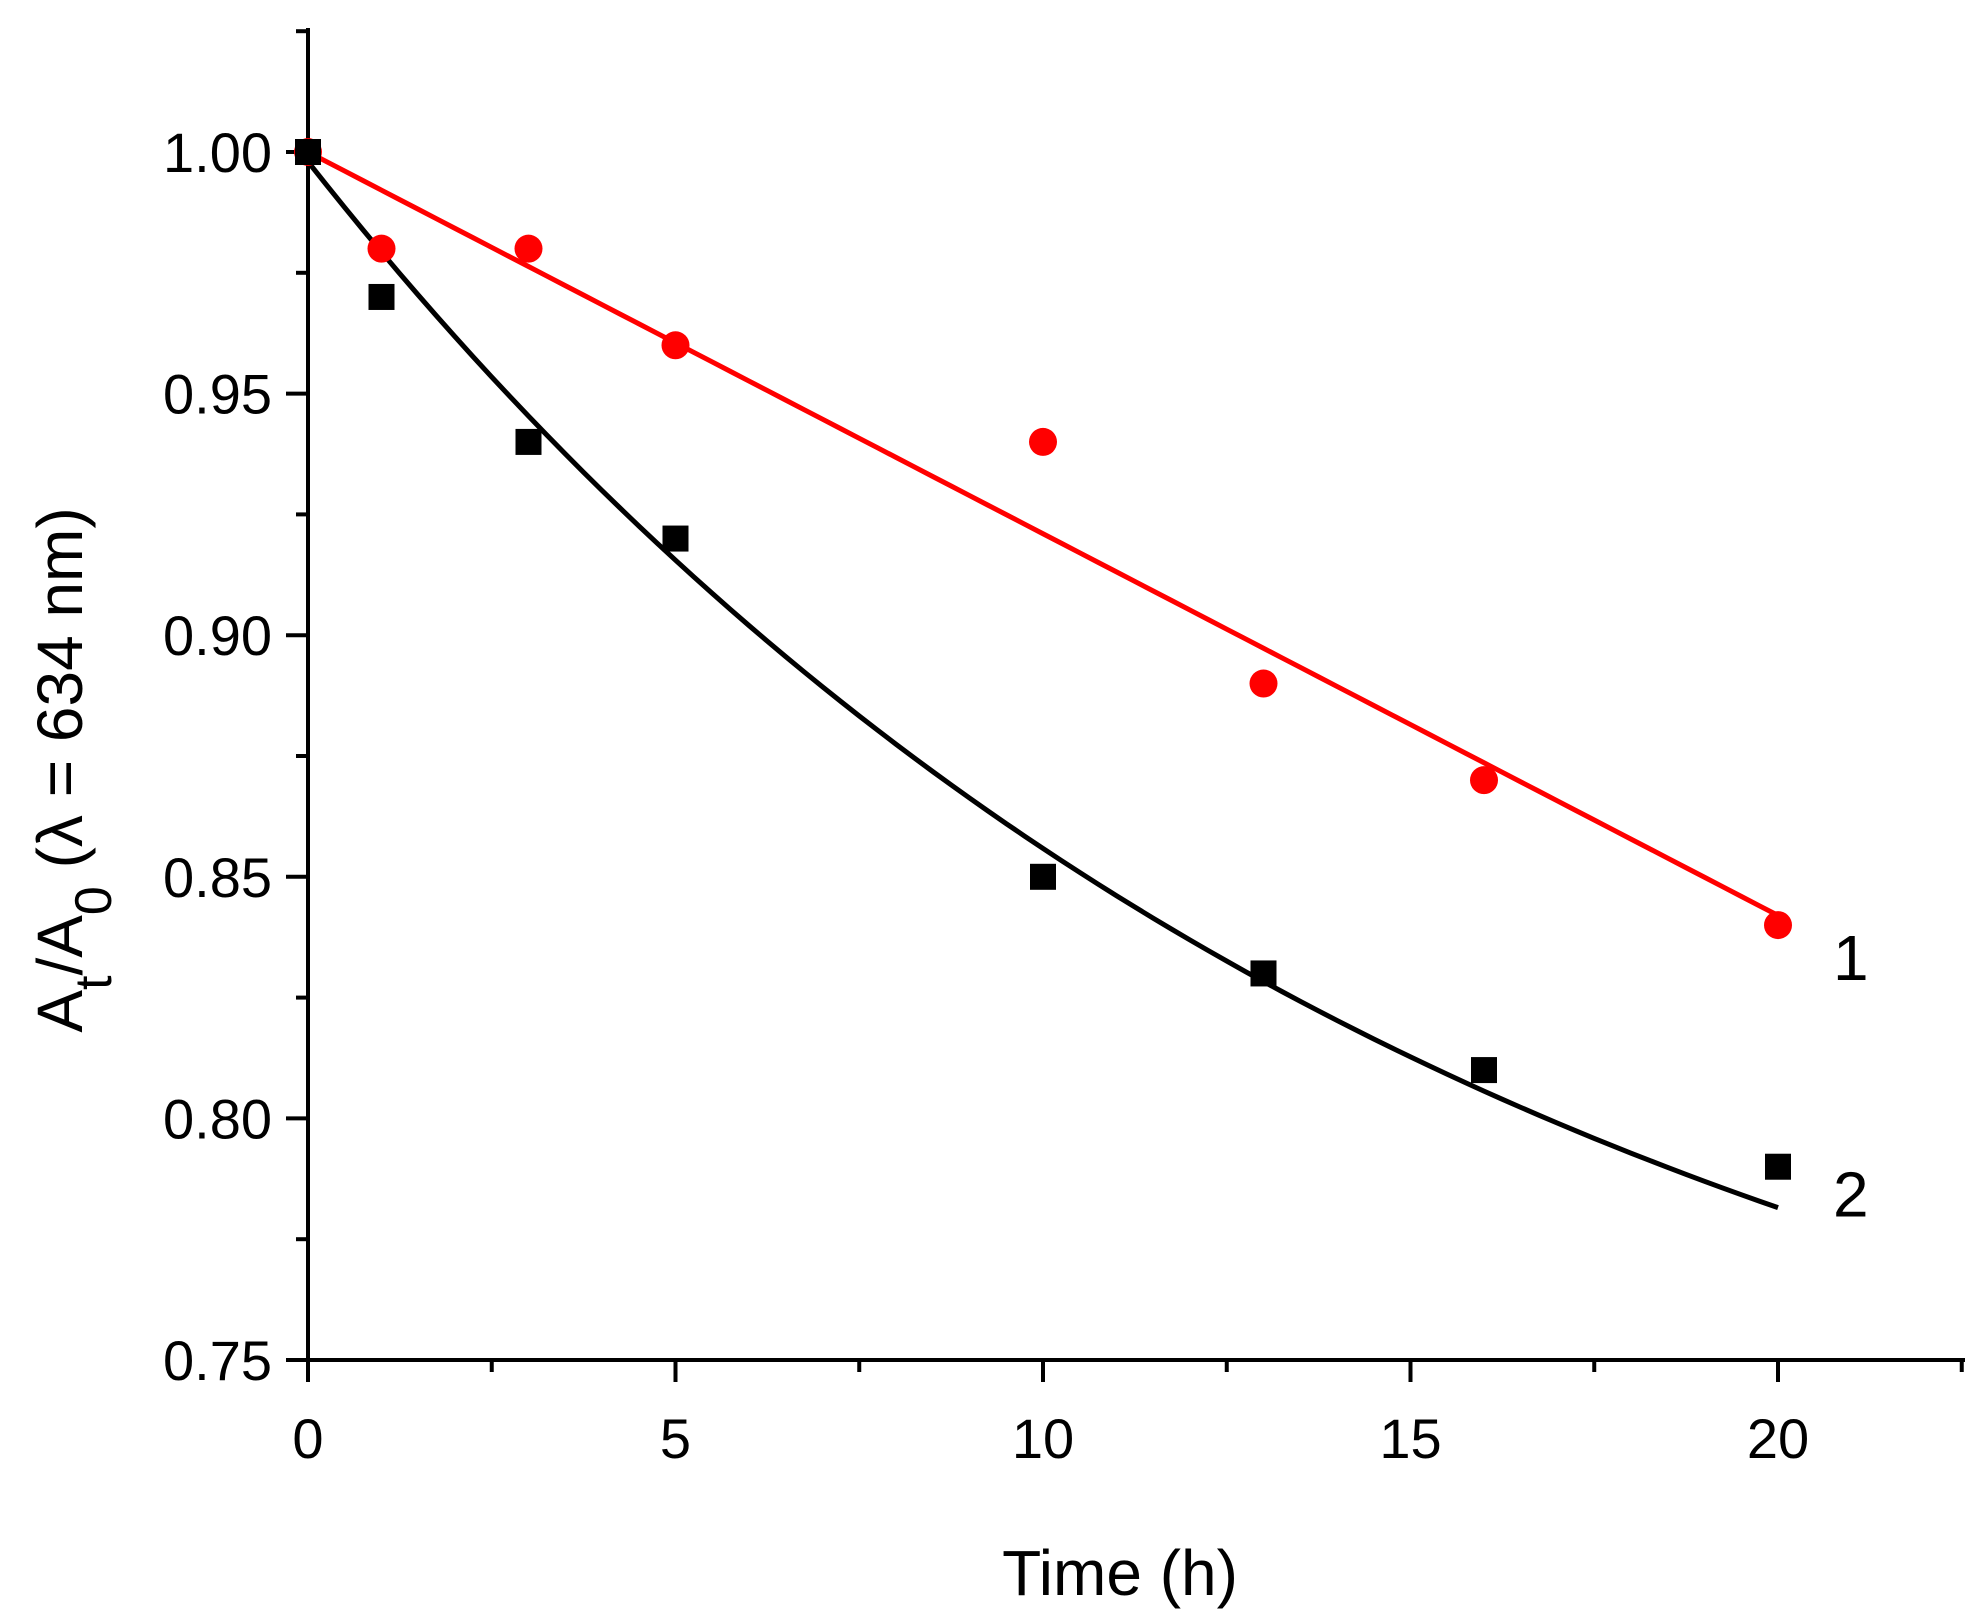 This screenshot has height=1623, width=1983. Describe the element at coordinates (1851, 1195) in the screenshot. I see `series-label-2: 2` at that location.